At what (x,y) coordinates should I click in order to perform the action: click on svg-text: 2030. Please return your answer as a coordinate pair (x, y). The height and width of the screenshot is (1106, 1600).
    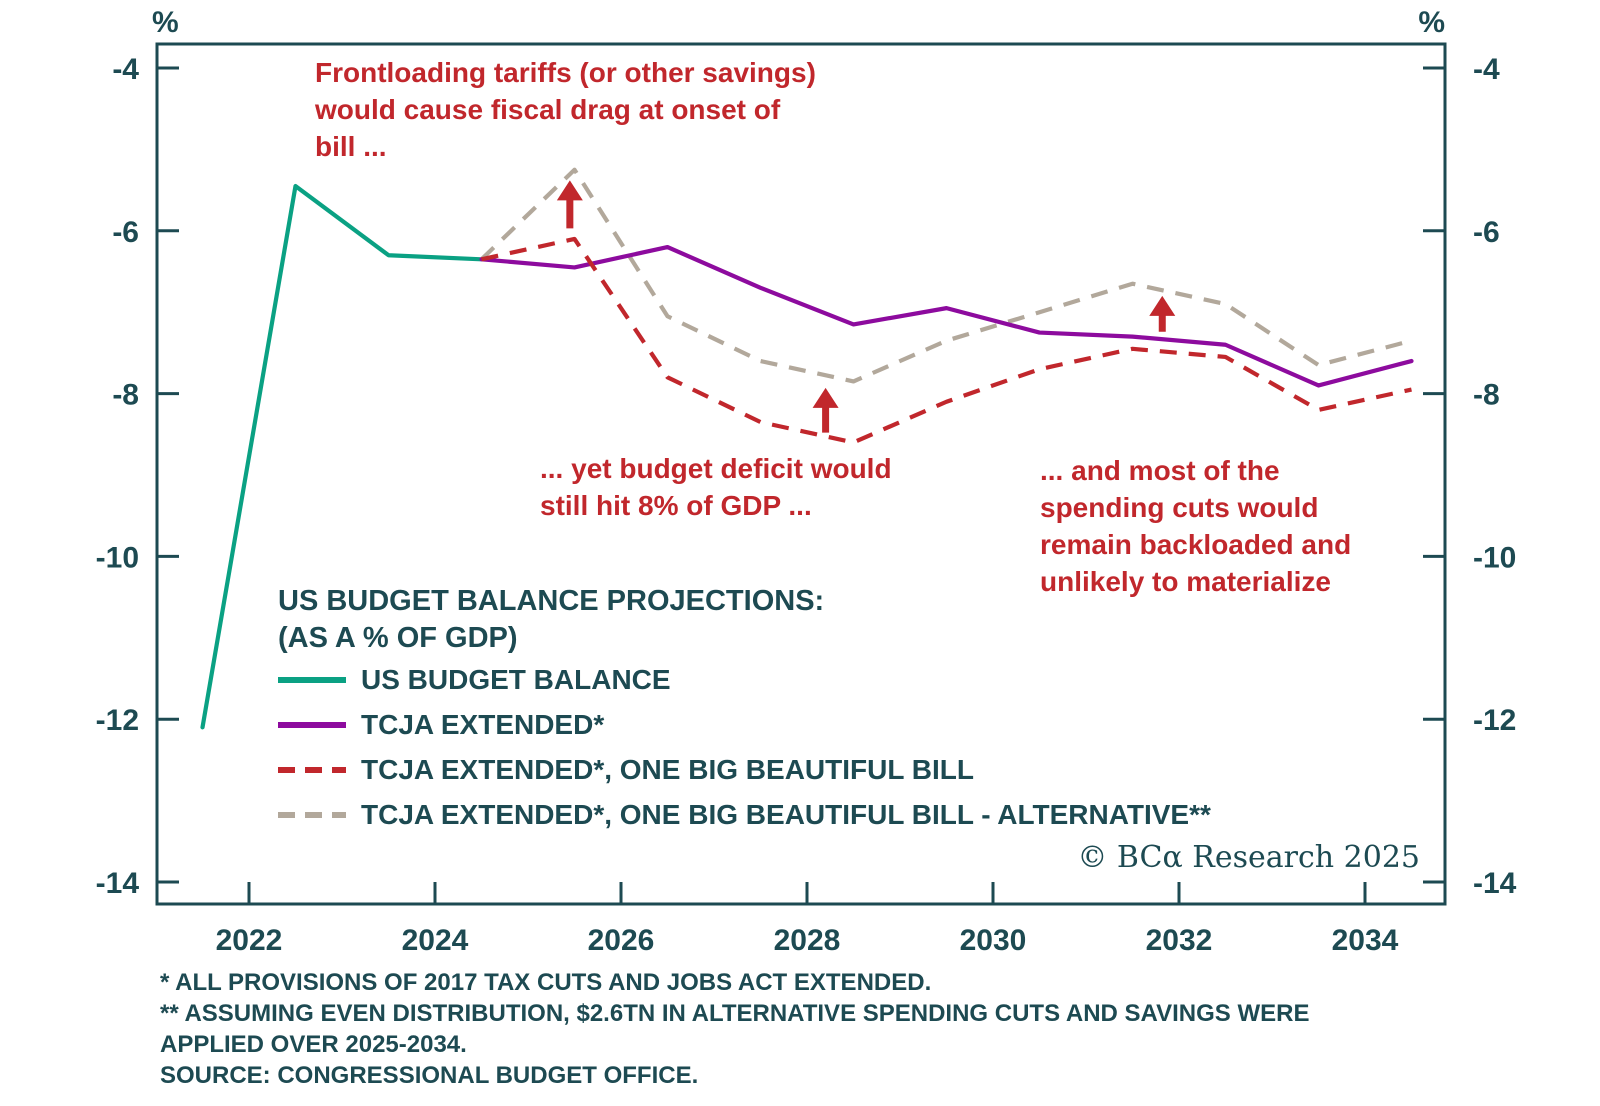
    Looking at the image, I should click on (993, 940).